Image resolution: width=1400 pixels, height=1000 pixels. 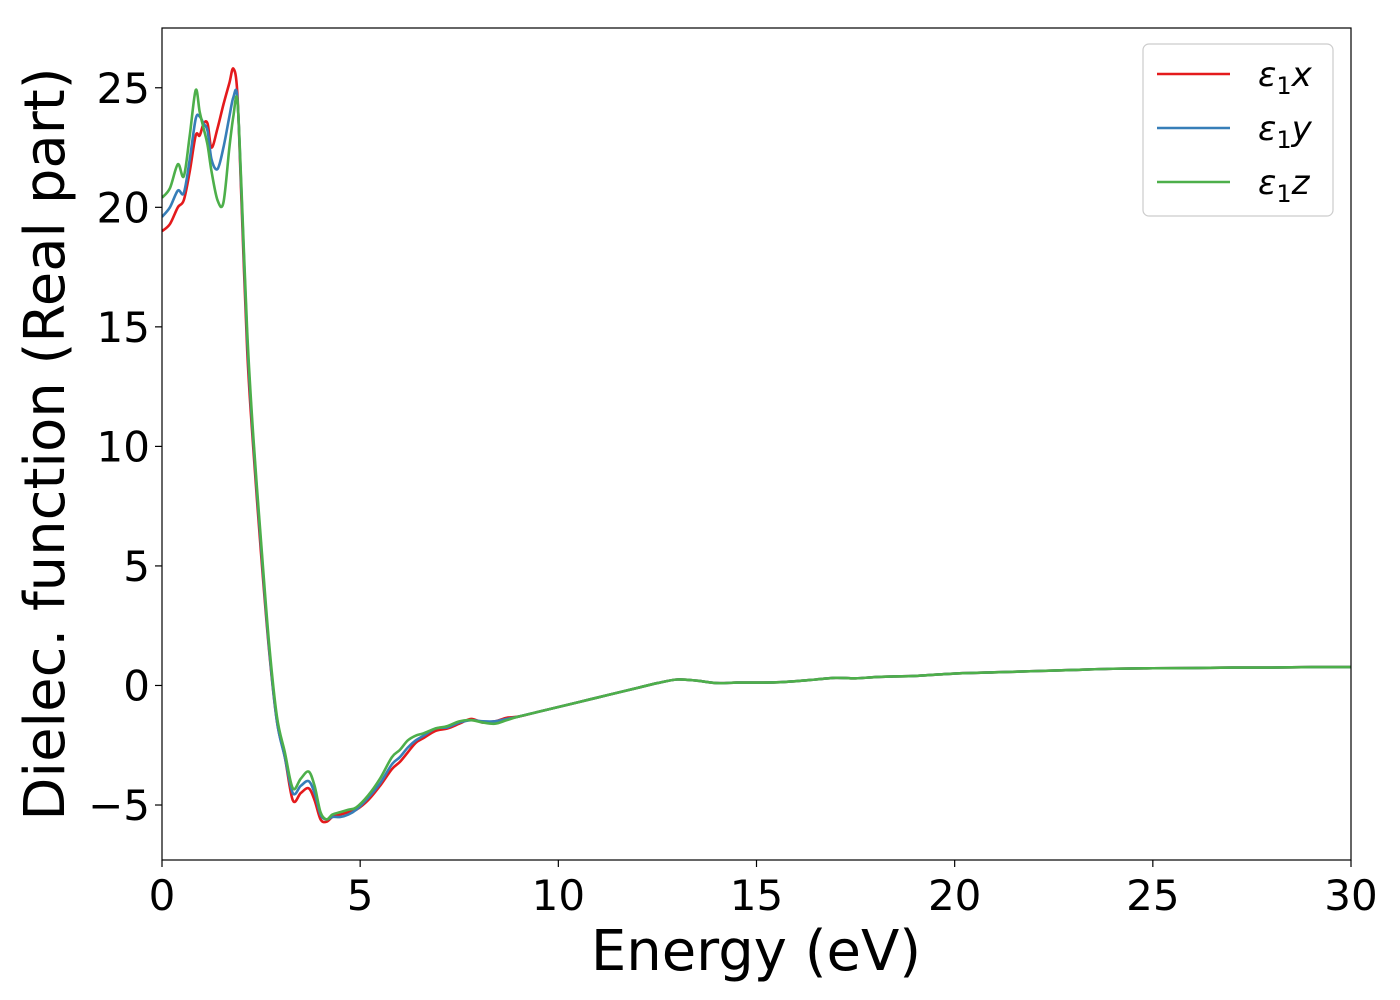 What do you see at coordinates (45, 443) in the screenshot?
I see `y-axis-label: Dielec. function (Real part)` at bounding box center [45, 443].